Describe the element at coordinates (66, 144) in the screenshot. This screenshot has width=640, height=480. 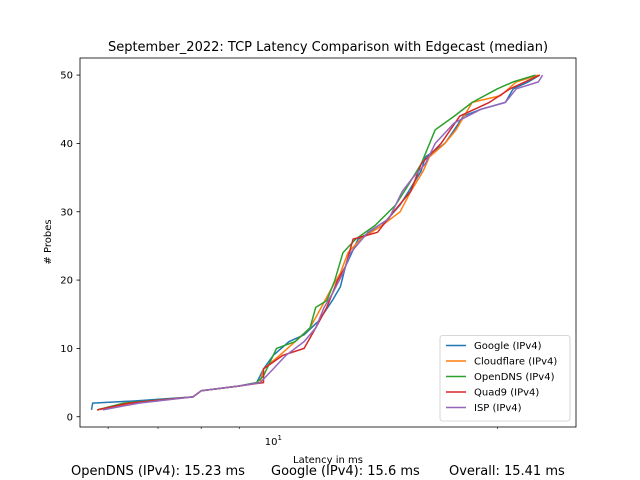
I see `y-tick-label: 40` at that location.